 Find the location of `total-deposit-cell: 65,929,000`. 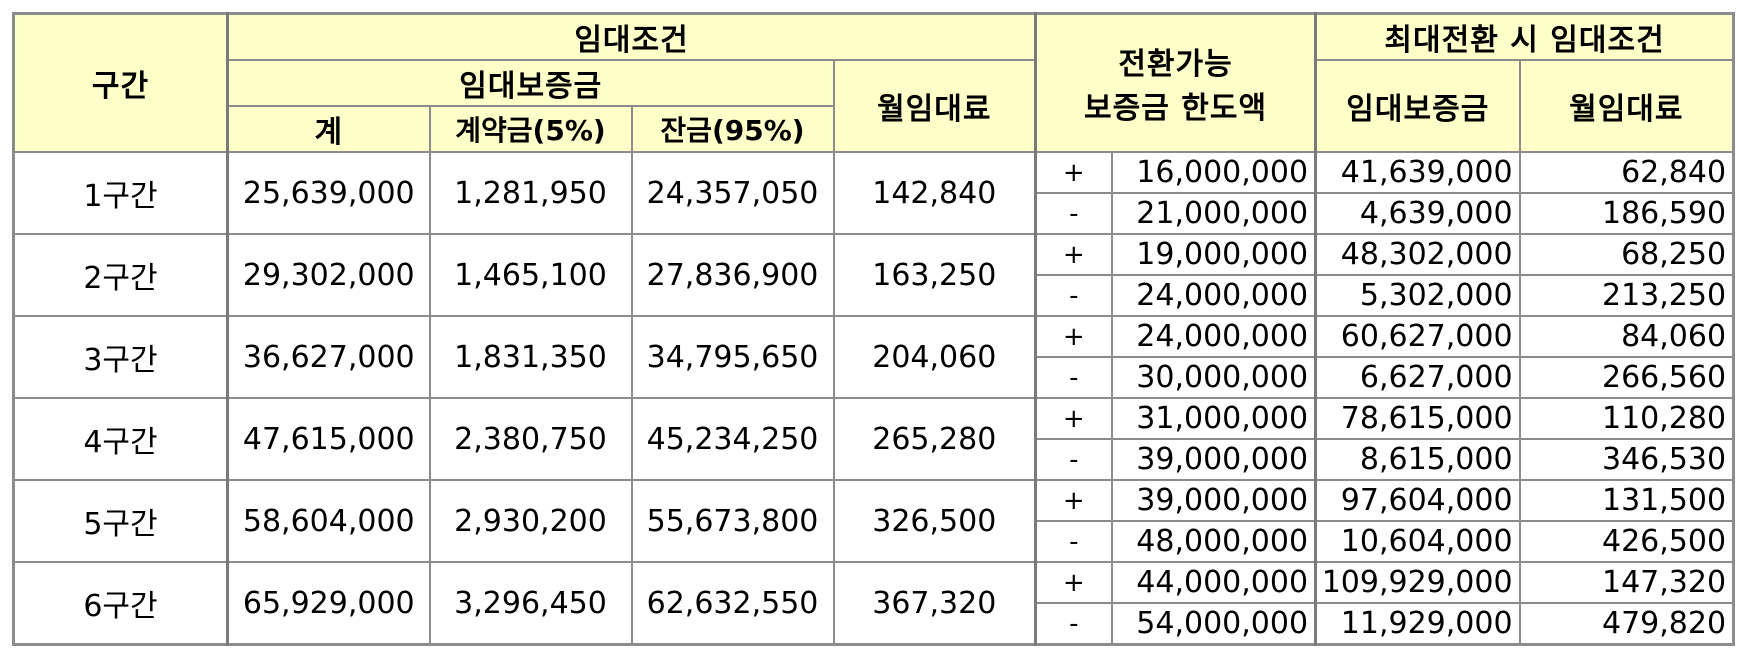

total-deposit-cell: 65,929,000 is located at coordinates (328, 603).